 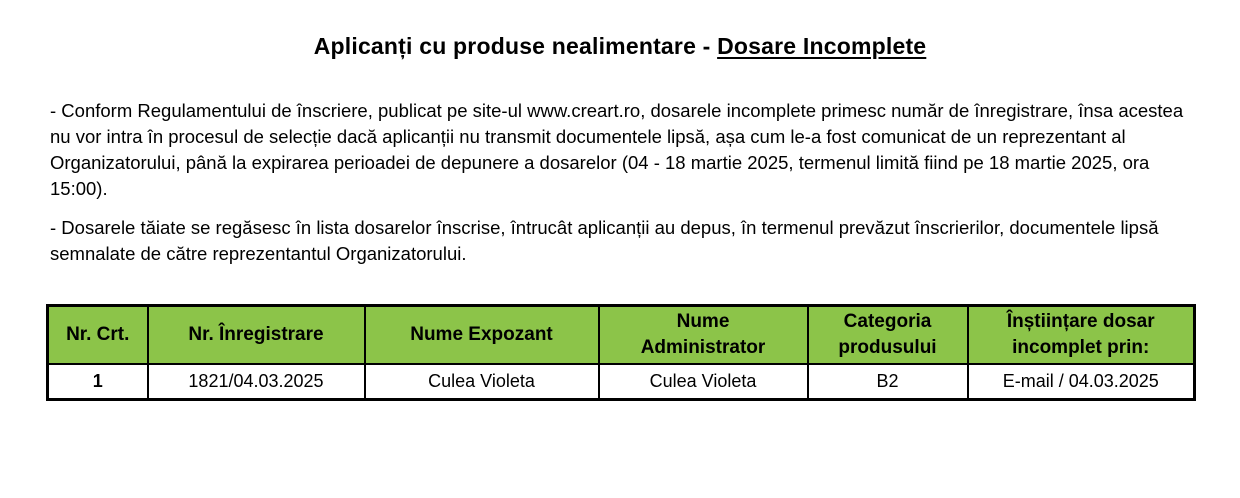 What do you see at coordinates (97, 334) in the screenshot?
I see `header-nr-crt: Nr. Crt.` at bounding box center [97, 334].